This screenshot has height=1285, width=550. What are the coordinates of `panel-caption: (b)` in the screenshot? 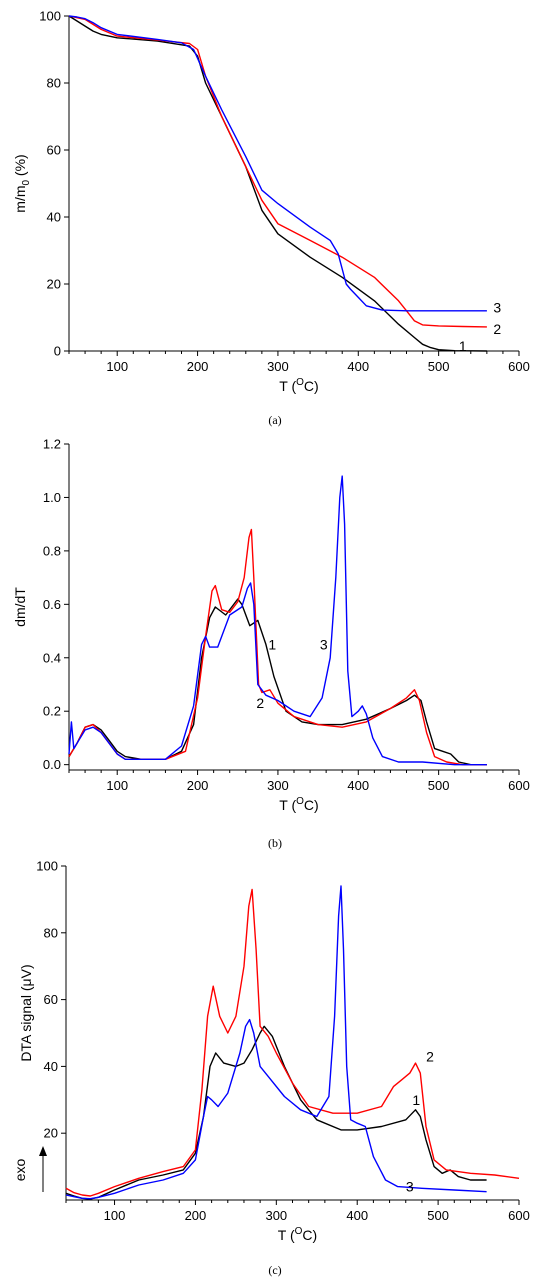 It's located at (275, 843).